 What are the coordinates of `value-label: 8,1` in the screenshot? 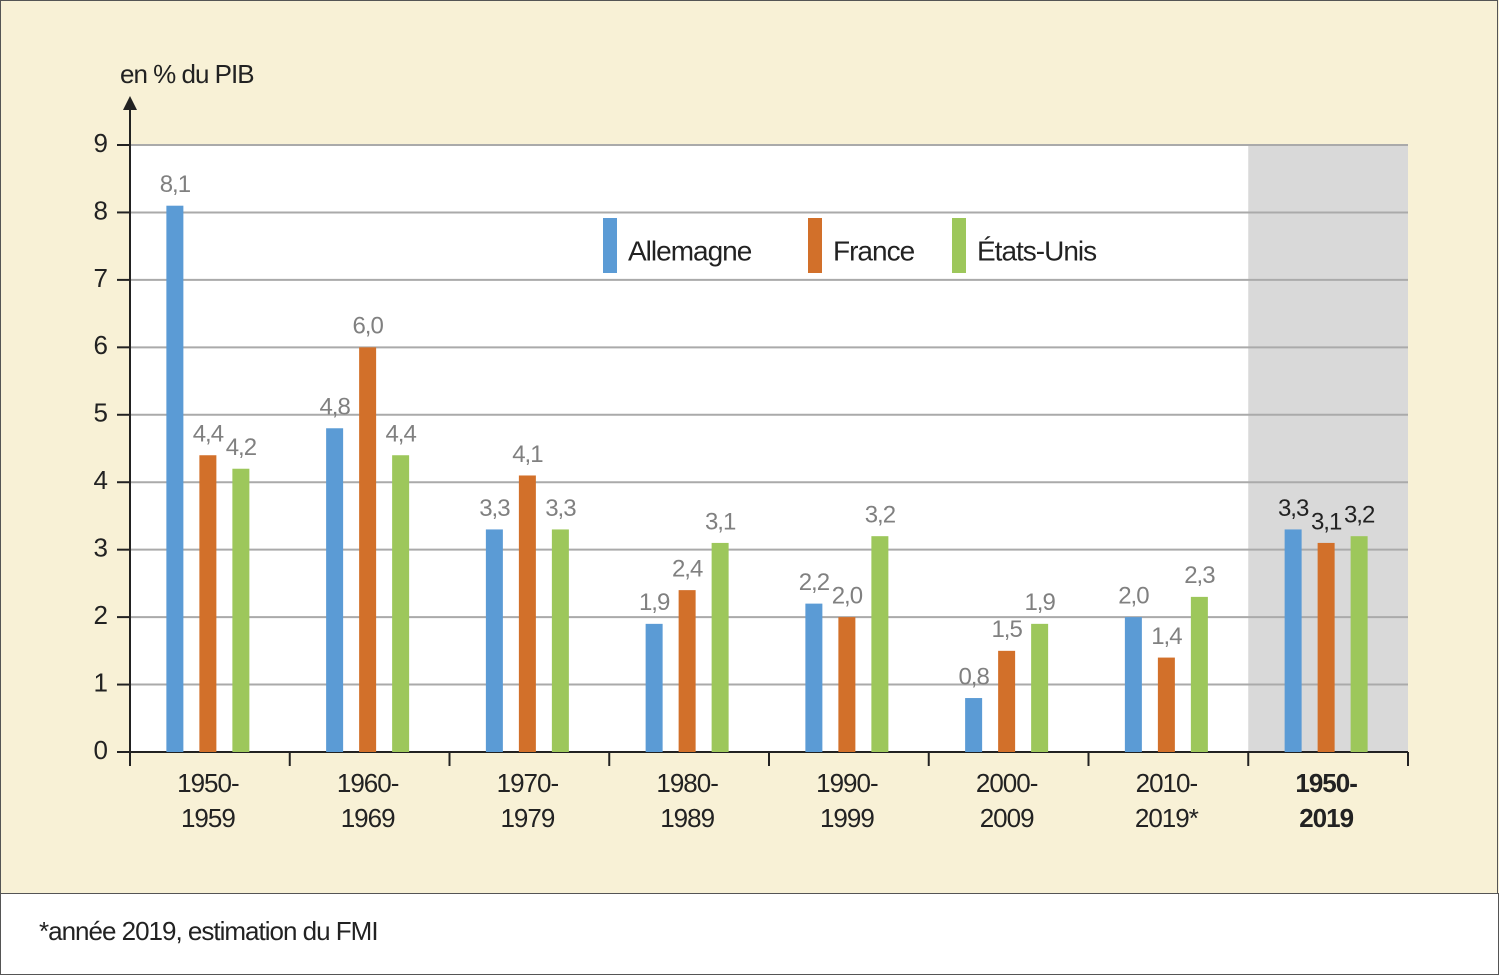 It's located at (175, 184).